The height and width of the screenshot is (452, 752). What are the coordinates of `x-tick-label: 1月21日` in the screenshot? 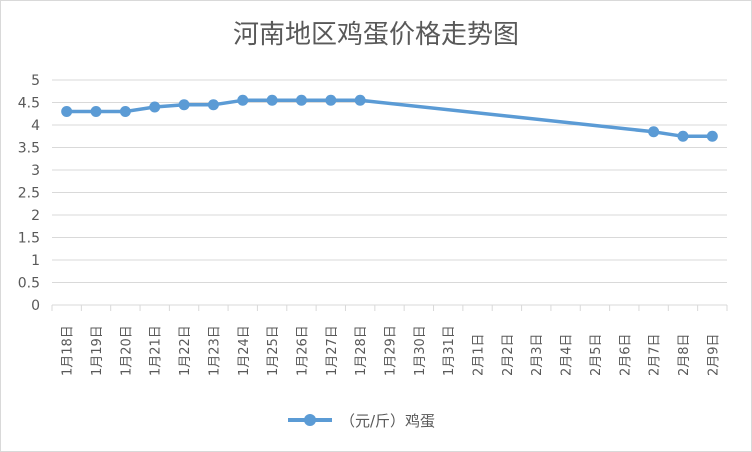 It's located at (156, 350).